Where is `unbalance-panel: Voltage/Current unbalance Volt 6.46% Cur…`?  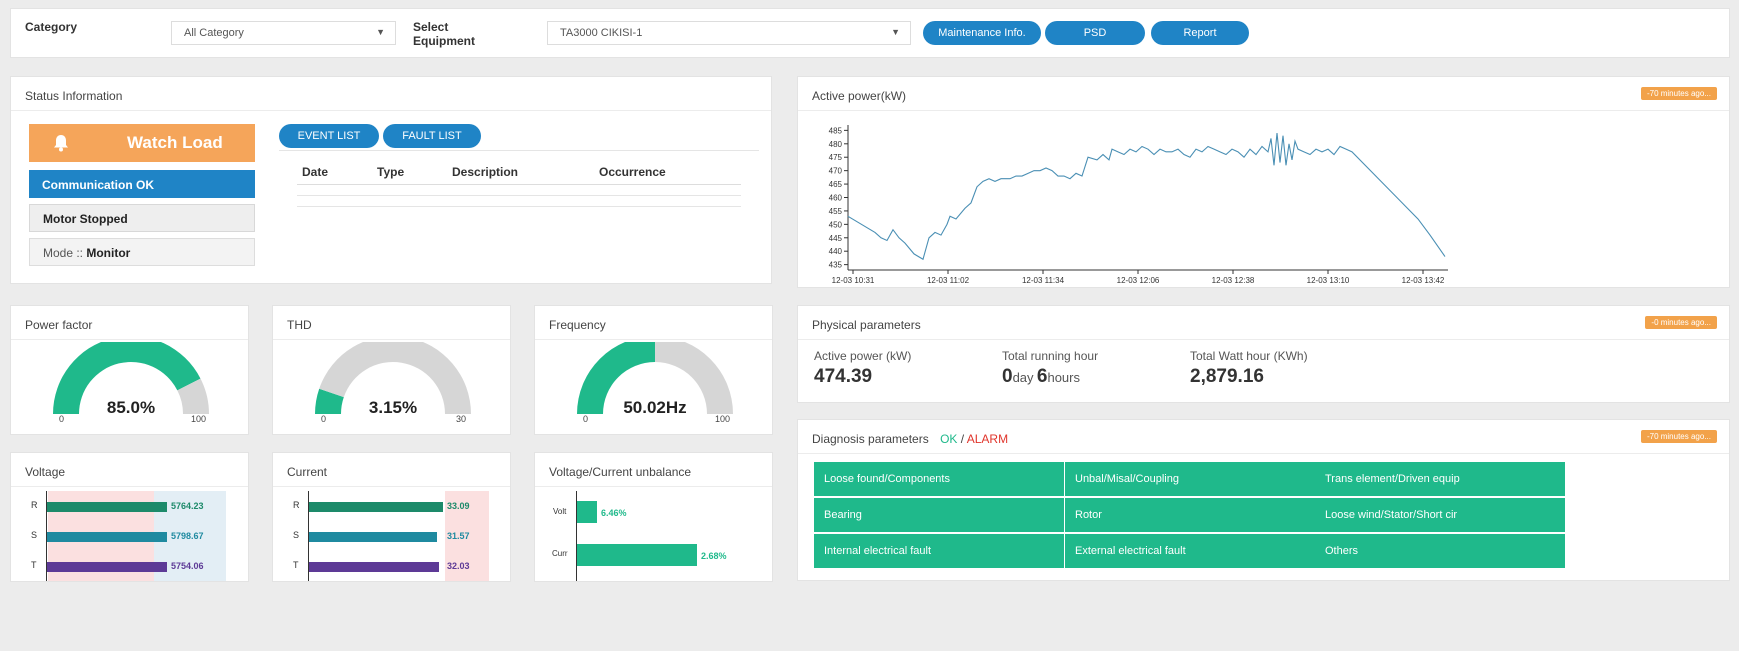
unbalance-panel: Voltage/Current unbalance Volt 6.46% Cur… is located at coordinates (653, 517).